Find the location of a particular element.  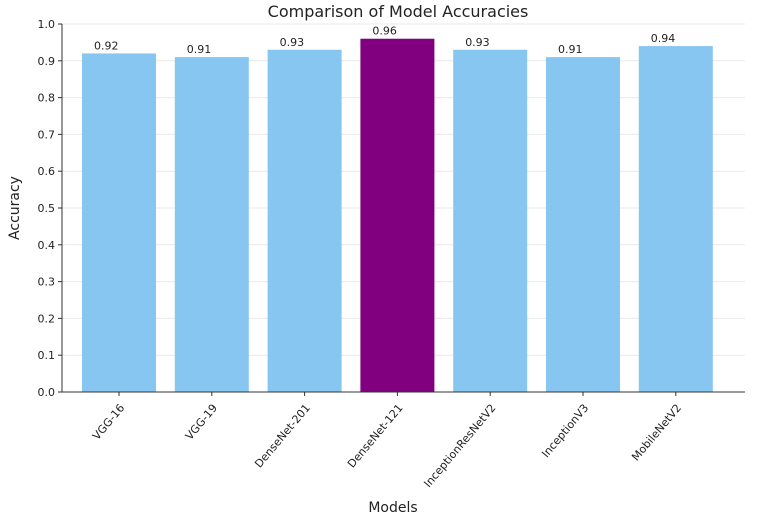

x-tick-label: DenseNet-201 is located at coordinates (282, 436).